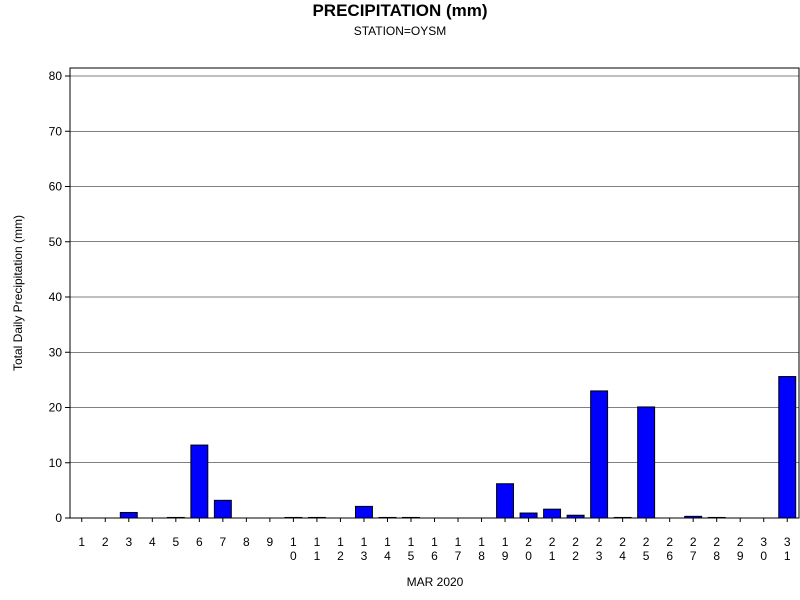 The image size is (800, 600). Describe the element at coordinates (246, 542) in the screenshot. I see `x-tick-label: 8` at that location.